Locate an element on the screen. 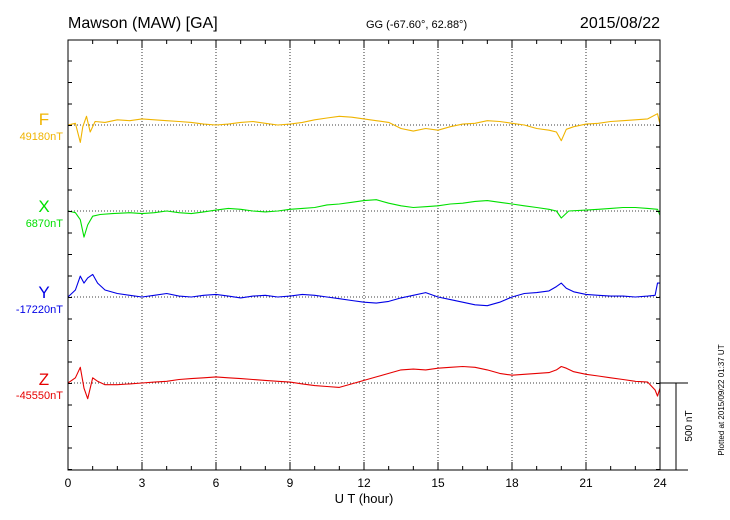 The width and height of the screenshot is (730, 520). series-line-X is located at coordinates (364, 218).